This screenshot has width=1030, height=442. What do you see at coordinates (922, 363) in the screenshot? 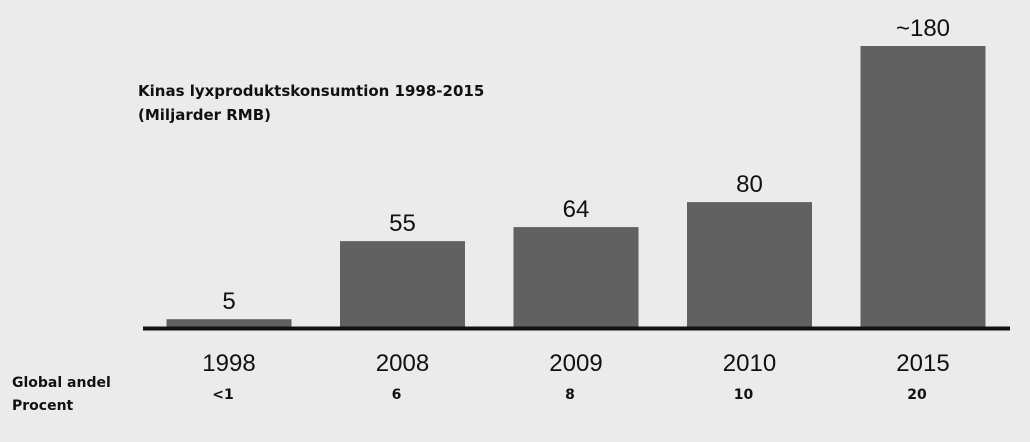
I see `x-tick-label-2015: 2015` at bounding box center [922, 363].